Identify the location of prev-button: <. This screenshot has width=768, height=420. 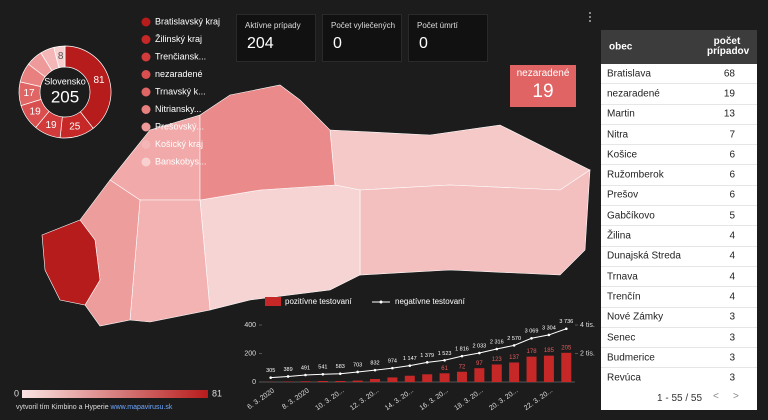
(716, 396).